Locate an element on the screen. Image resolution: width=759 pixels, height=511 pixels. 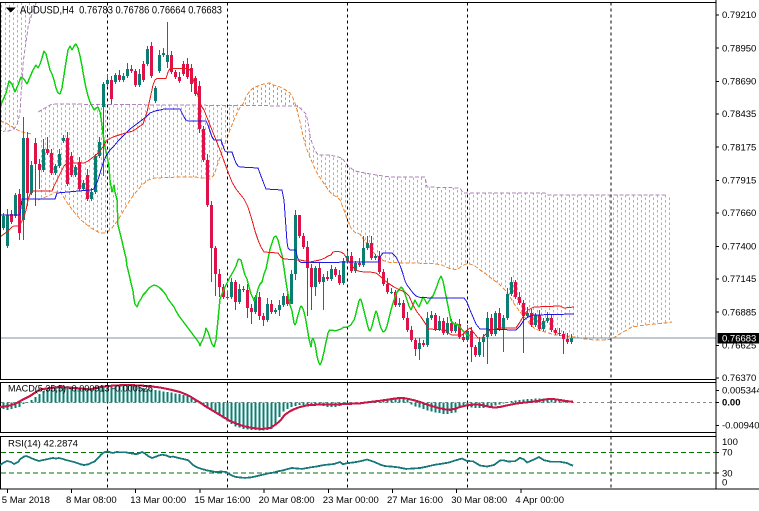
svg-text: 0.76885 is located at coordinates (739, 312).